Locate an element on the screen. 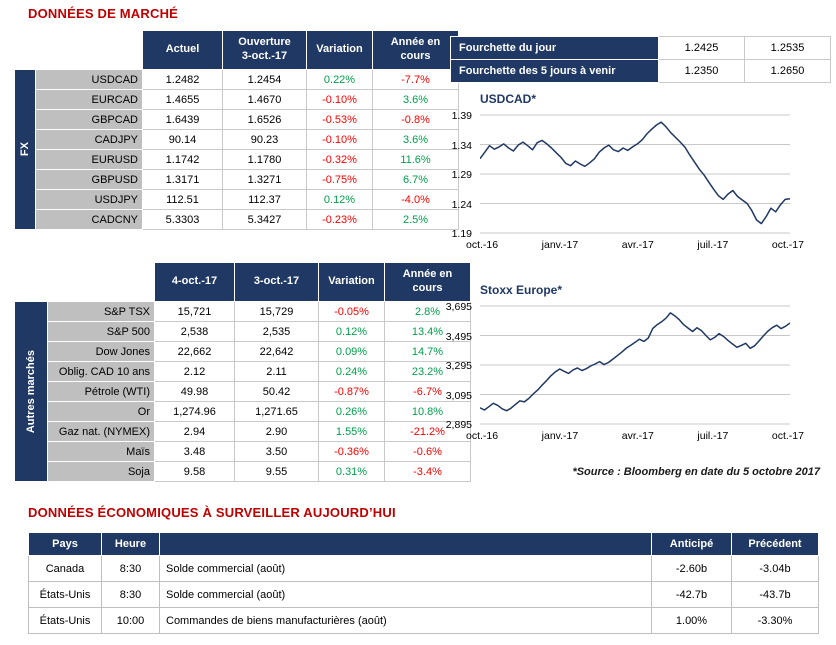 The width and height of the screenshot is (836, 645). value-ytd: 23.2% is located at coordinates (427, 371).